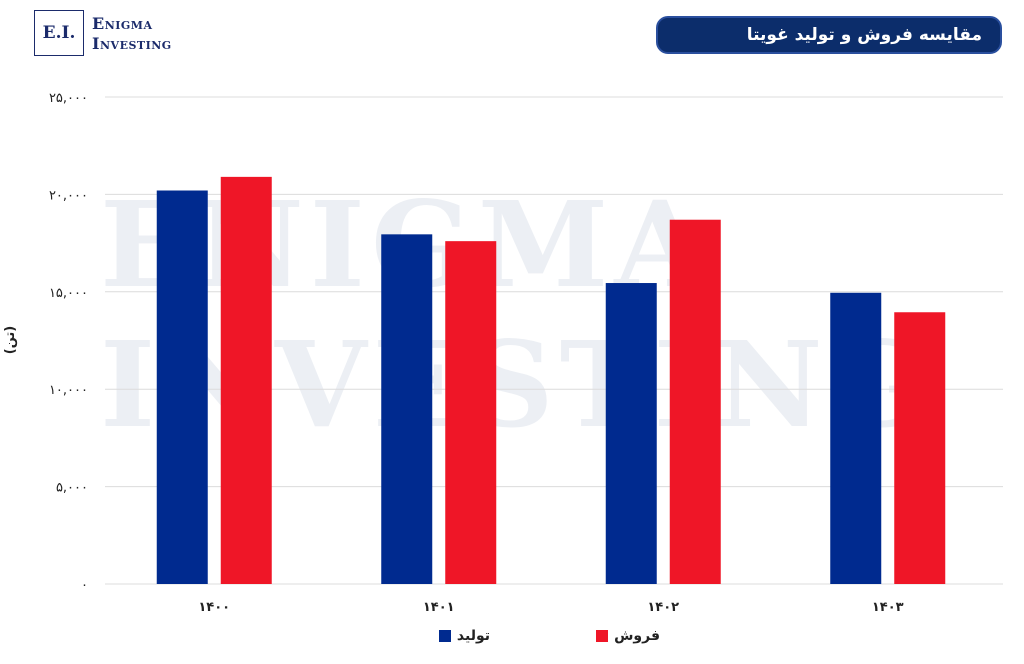 Image resolution: width=1024 pixels, height=664 pixels. I want to click on y-axis-title: (تن), so click(10, 340).